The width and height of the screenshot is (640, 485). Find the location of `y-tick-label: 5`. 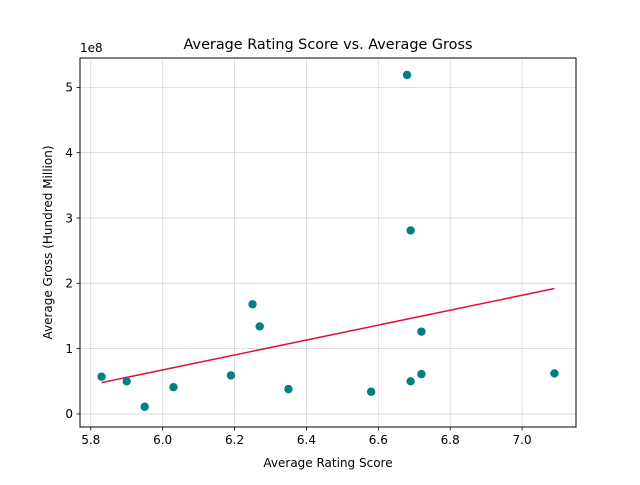

y-tick-label: 5 is located at coordinates (69, 88).